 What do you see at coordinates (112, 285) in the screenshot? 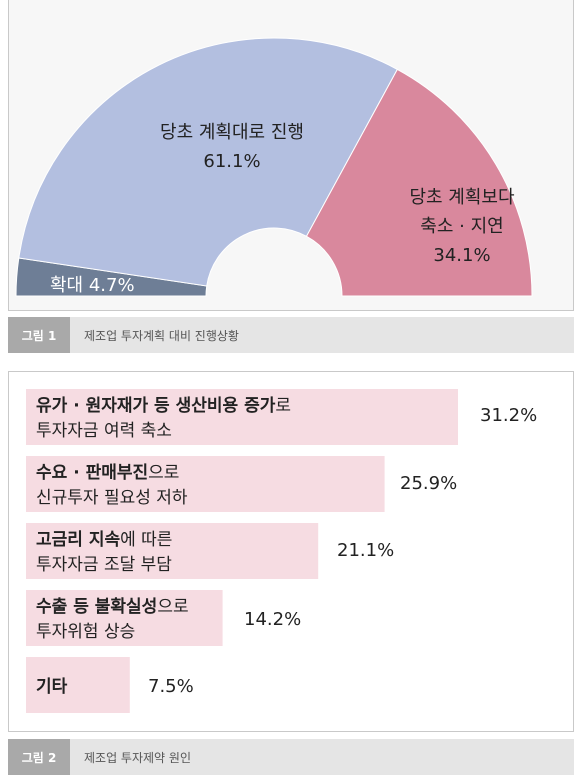
I see `pie-value-expand: 4.7%` at bounding box center [112, 285].